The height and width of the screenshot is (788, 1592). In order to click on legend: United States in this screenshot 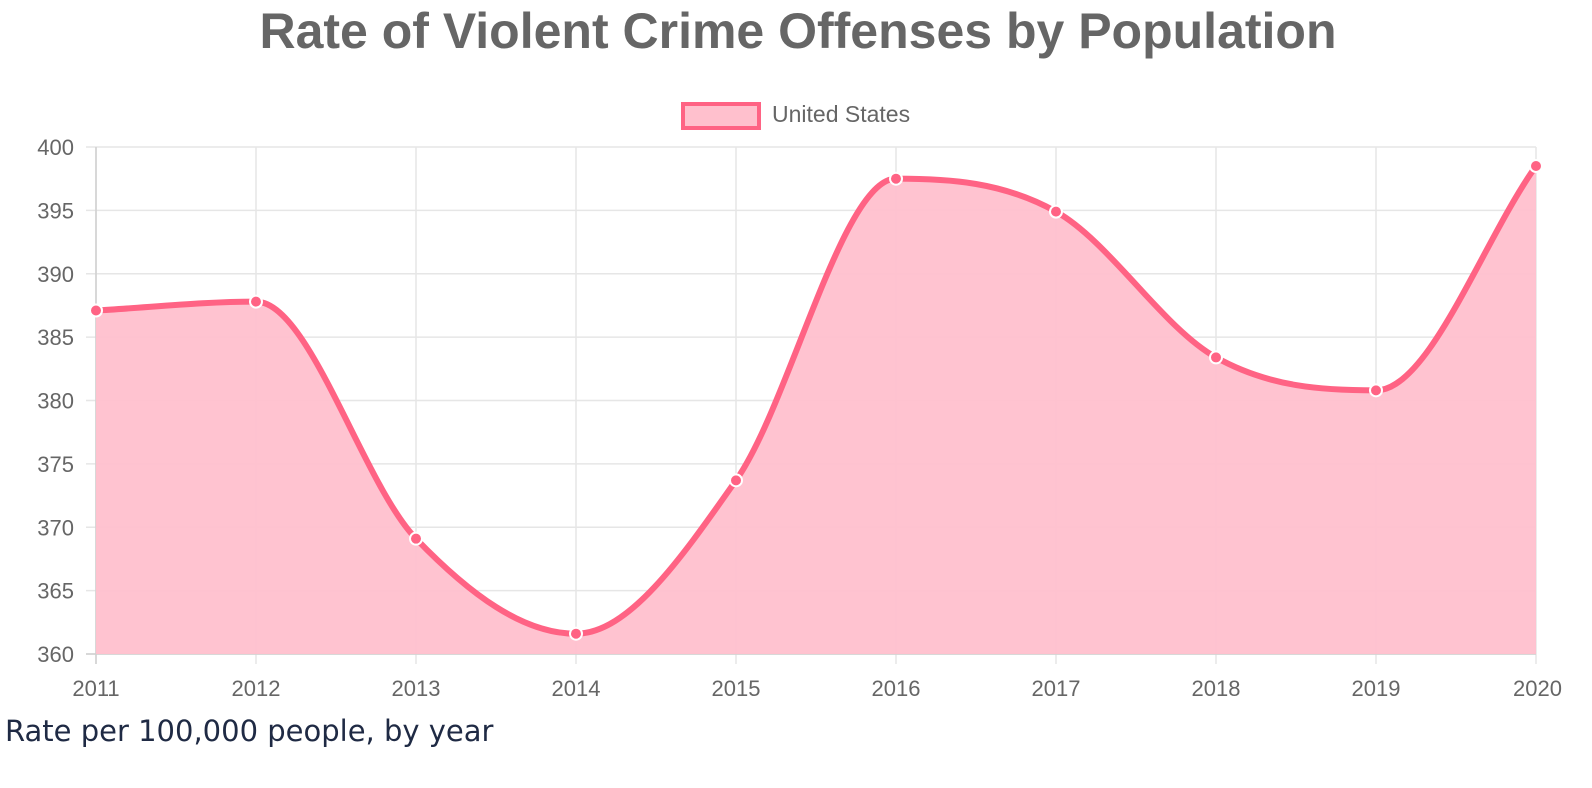, I will do `click(795, 115)`.